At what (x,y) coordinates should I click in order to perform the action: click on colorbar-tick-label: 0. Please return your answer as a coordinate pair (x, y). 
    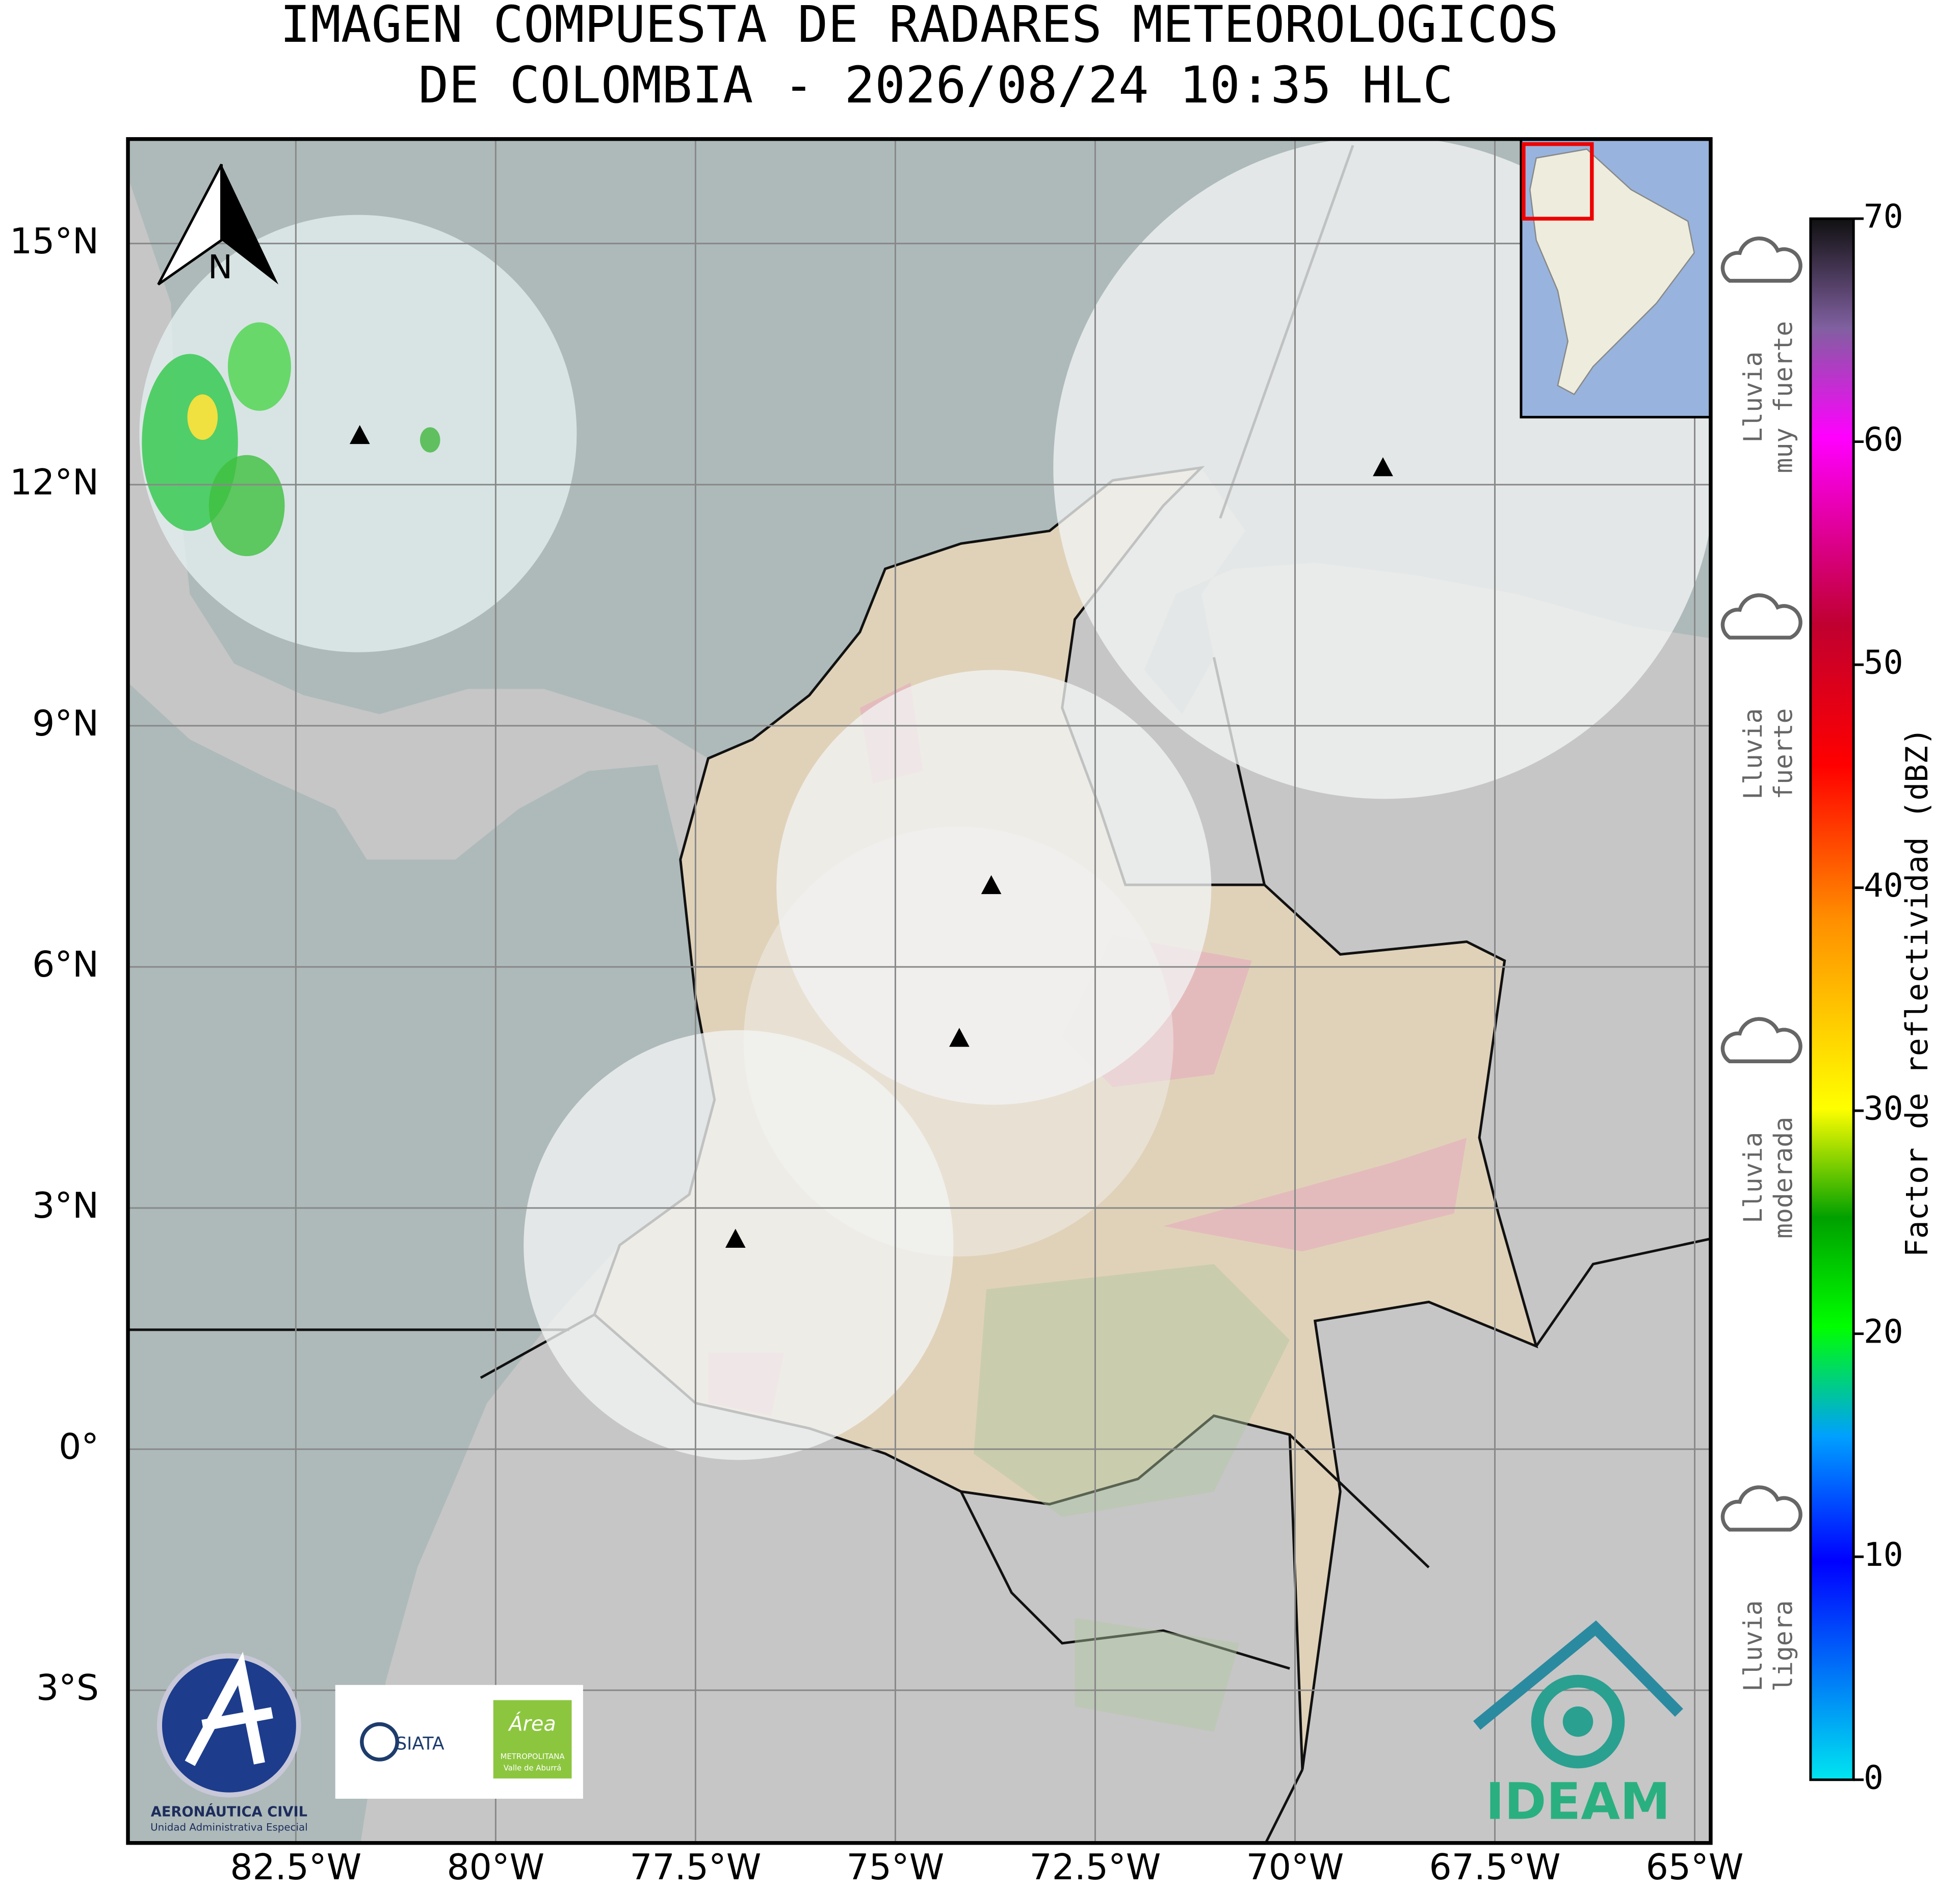
    Looking at the image, I should click on (1874, 1777).